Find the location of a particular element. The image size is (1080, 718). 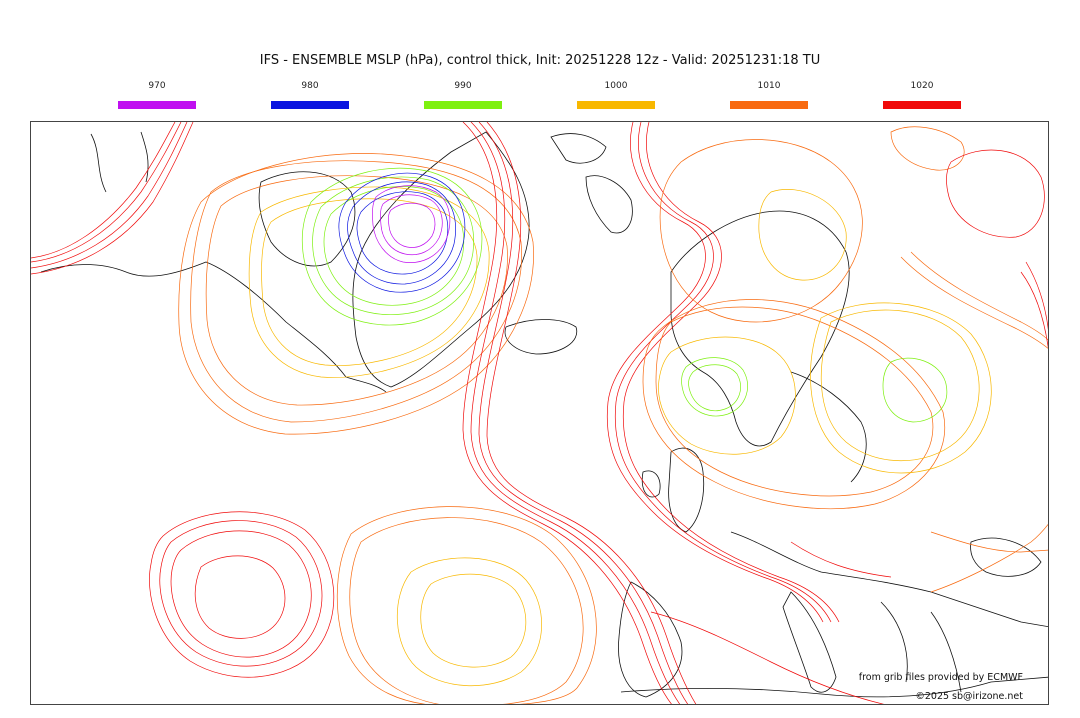

coastline-greece-balkans is located at coordinates (921, 647).